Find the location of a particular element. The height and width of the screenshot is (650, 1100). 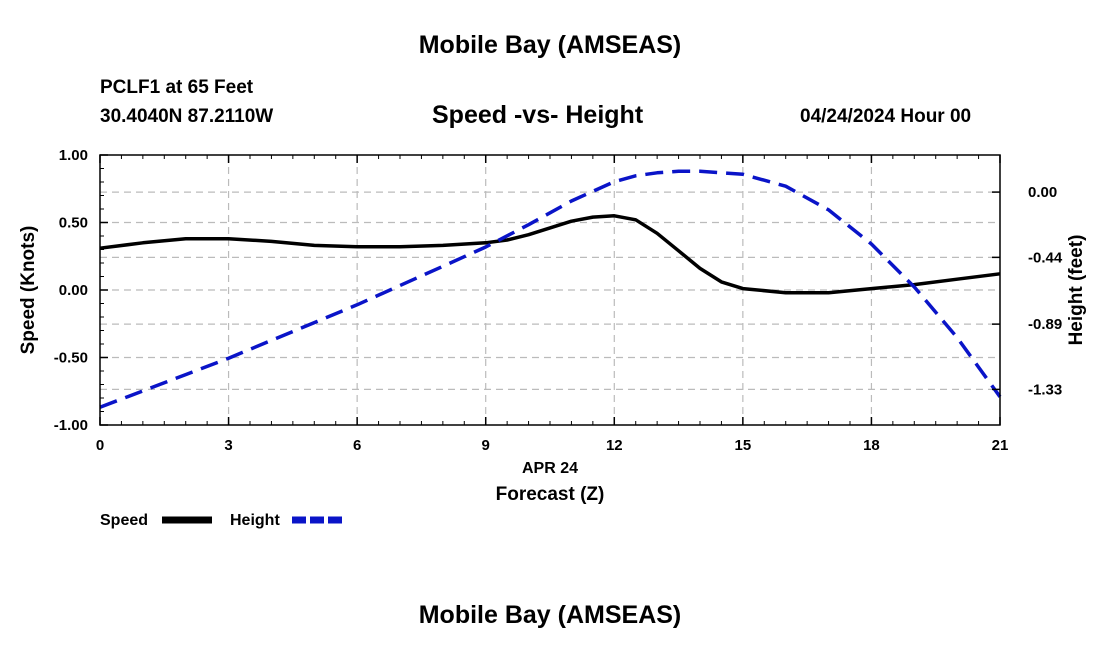

y-tick-label: 0.00 is located at coordinates (73, 290).